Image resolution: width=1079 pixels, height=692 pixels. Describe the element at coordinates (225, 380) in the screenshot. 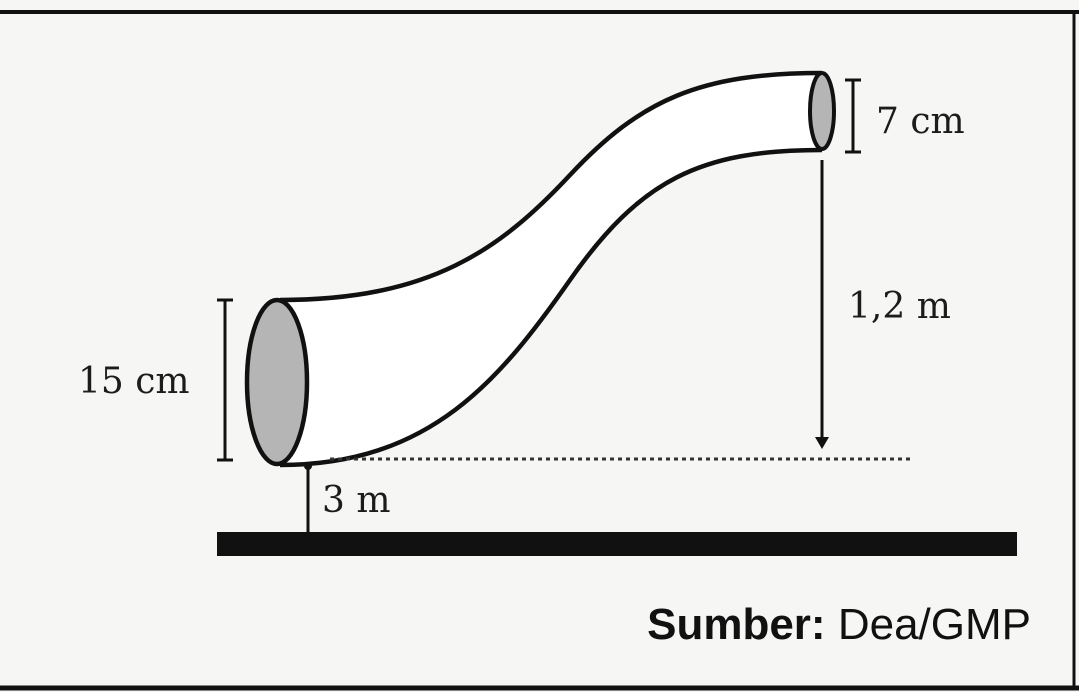

I see `dimension-15cm` at that location.